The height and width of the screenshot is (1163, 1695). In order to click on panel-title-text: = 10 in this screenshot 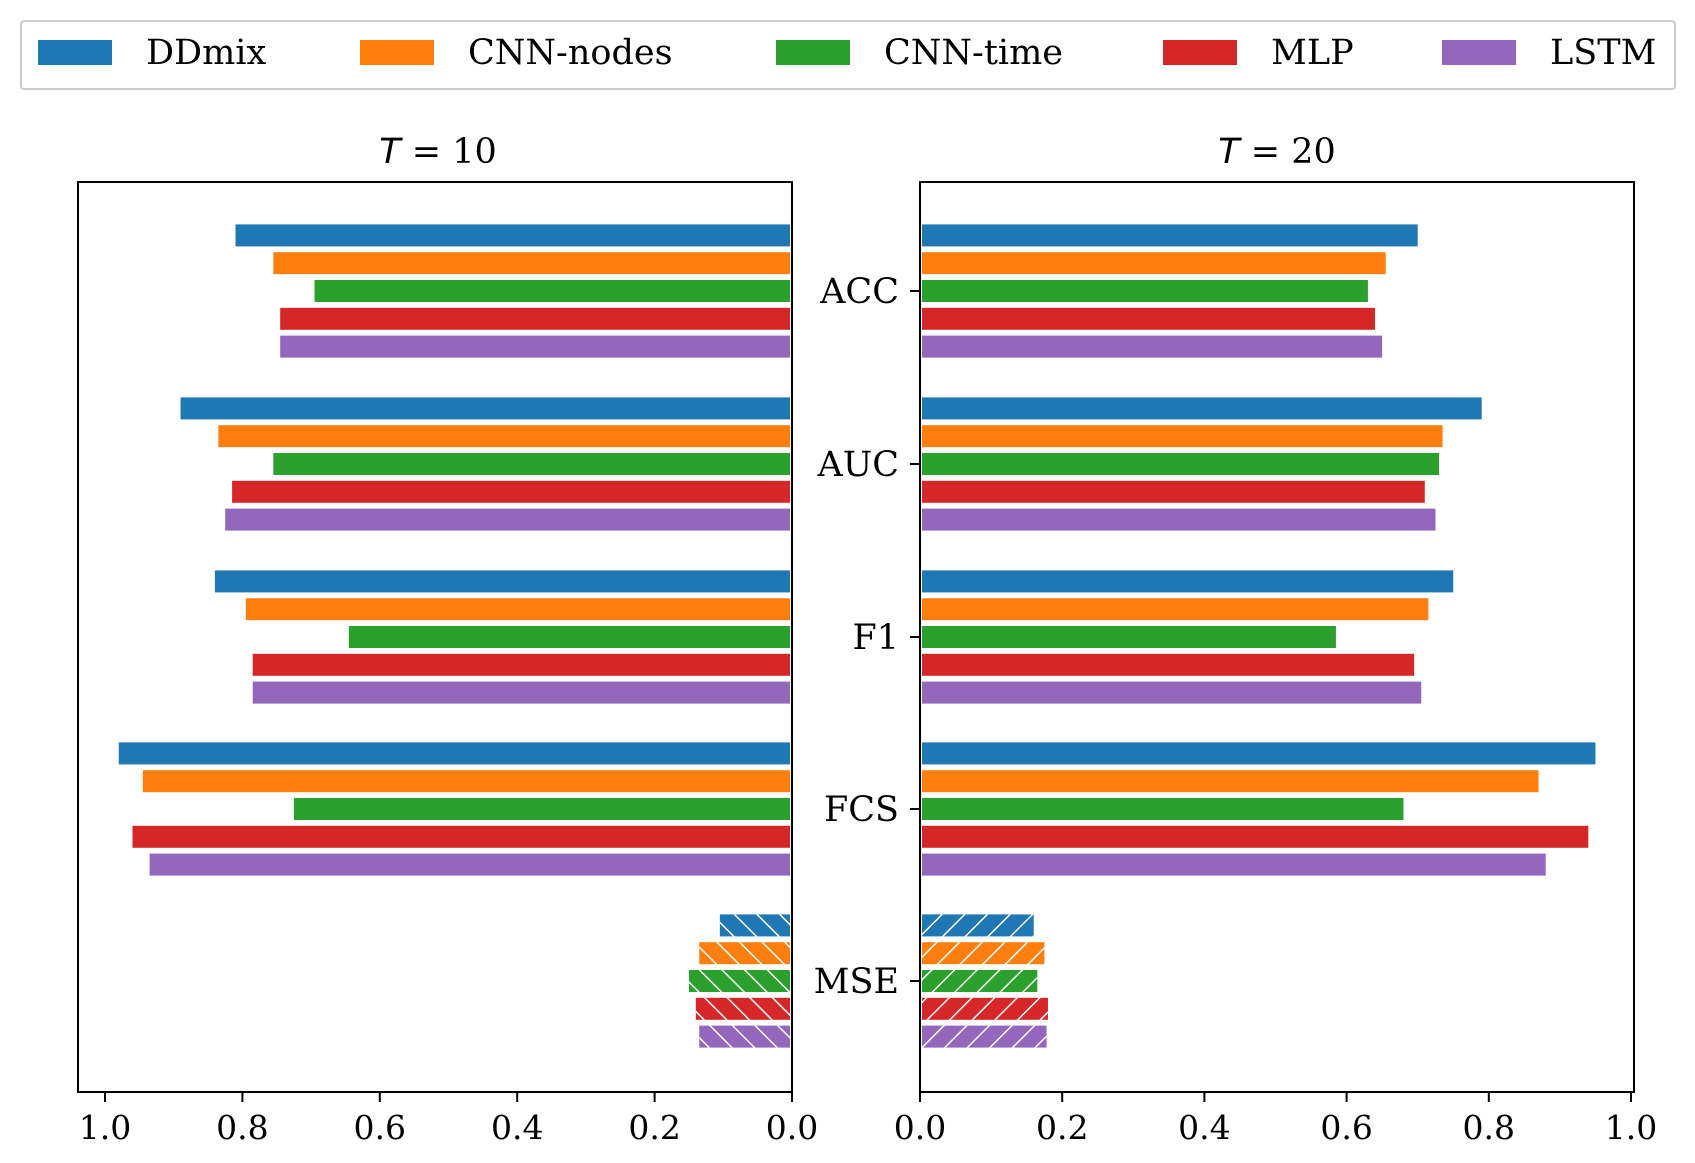, I will do `click(449, 152)`.